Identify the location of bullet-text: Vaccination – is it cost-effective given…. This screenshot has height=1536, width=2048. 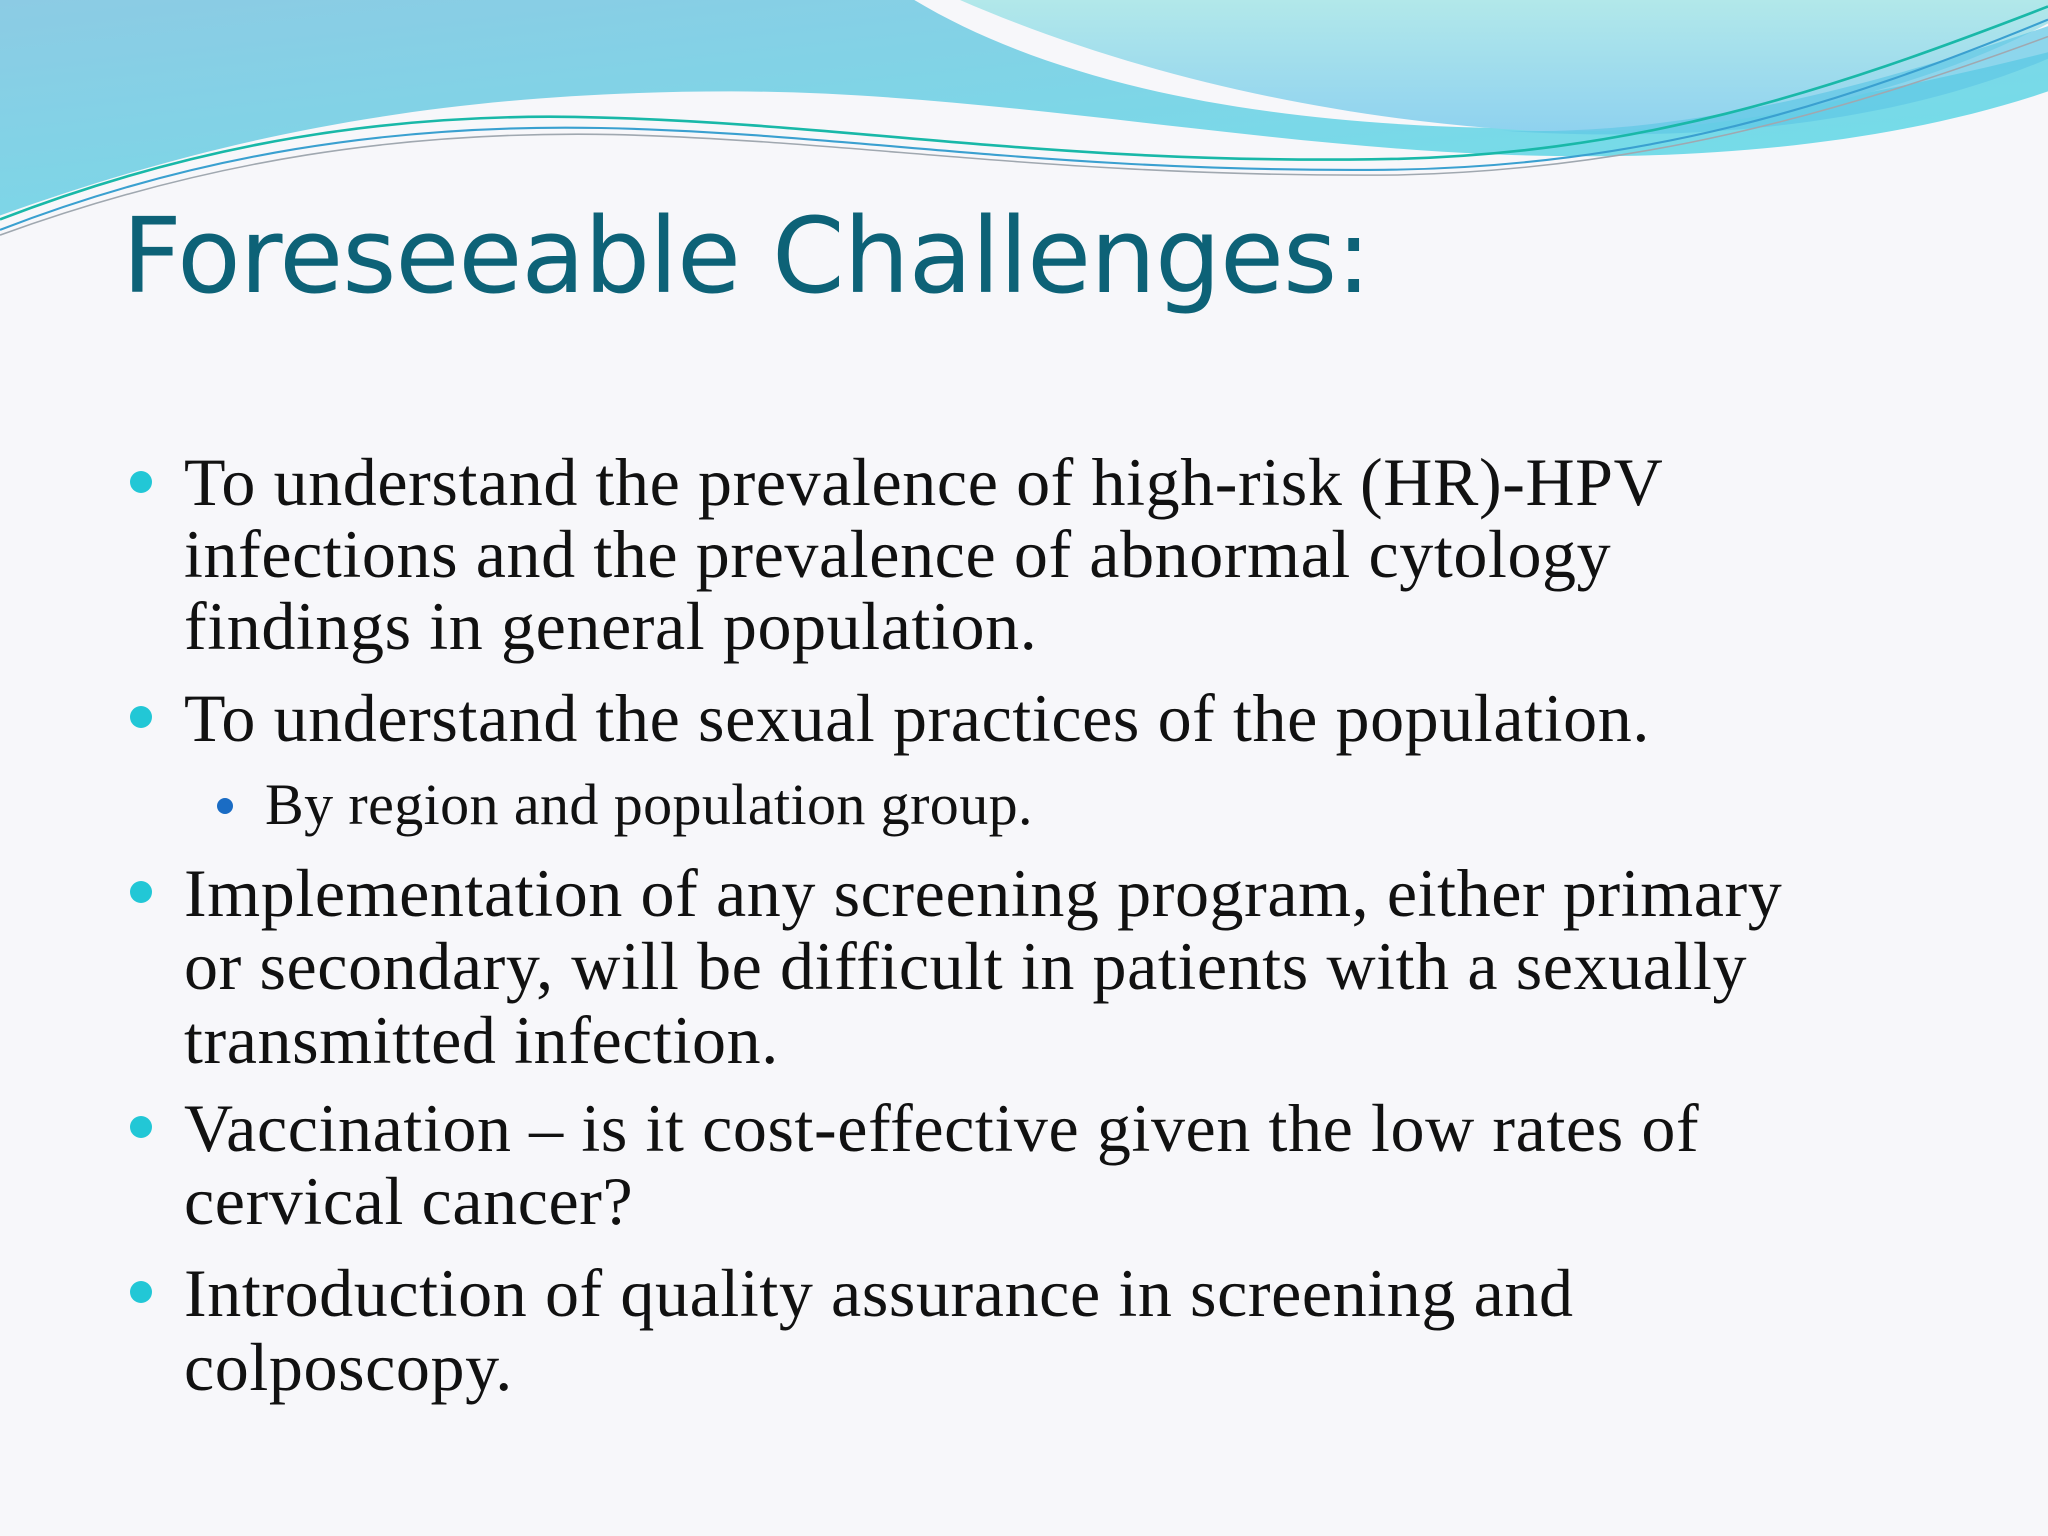
(942, 1128).